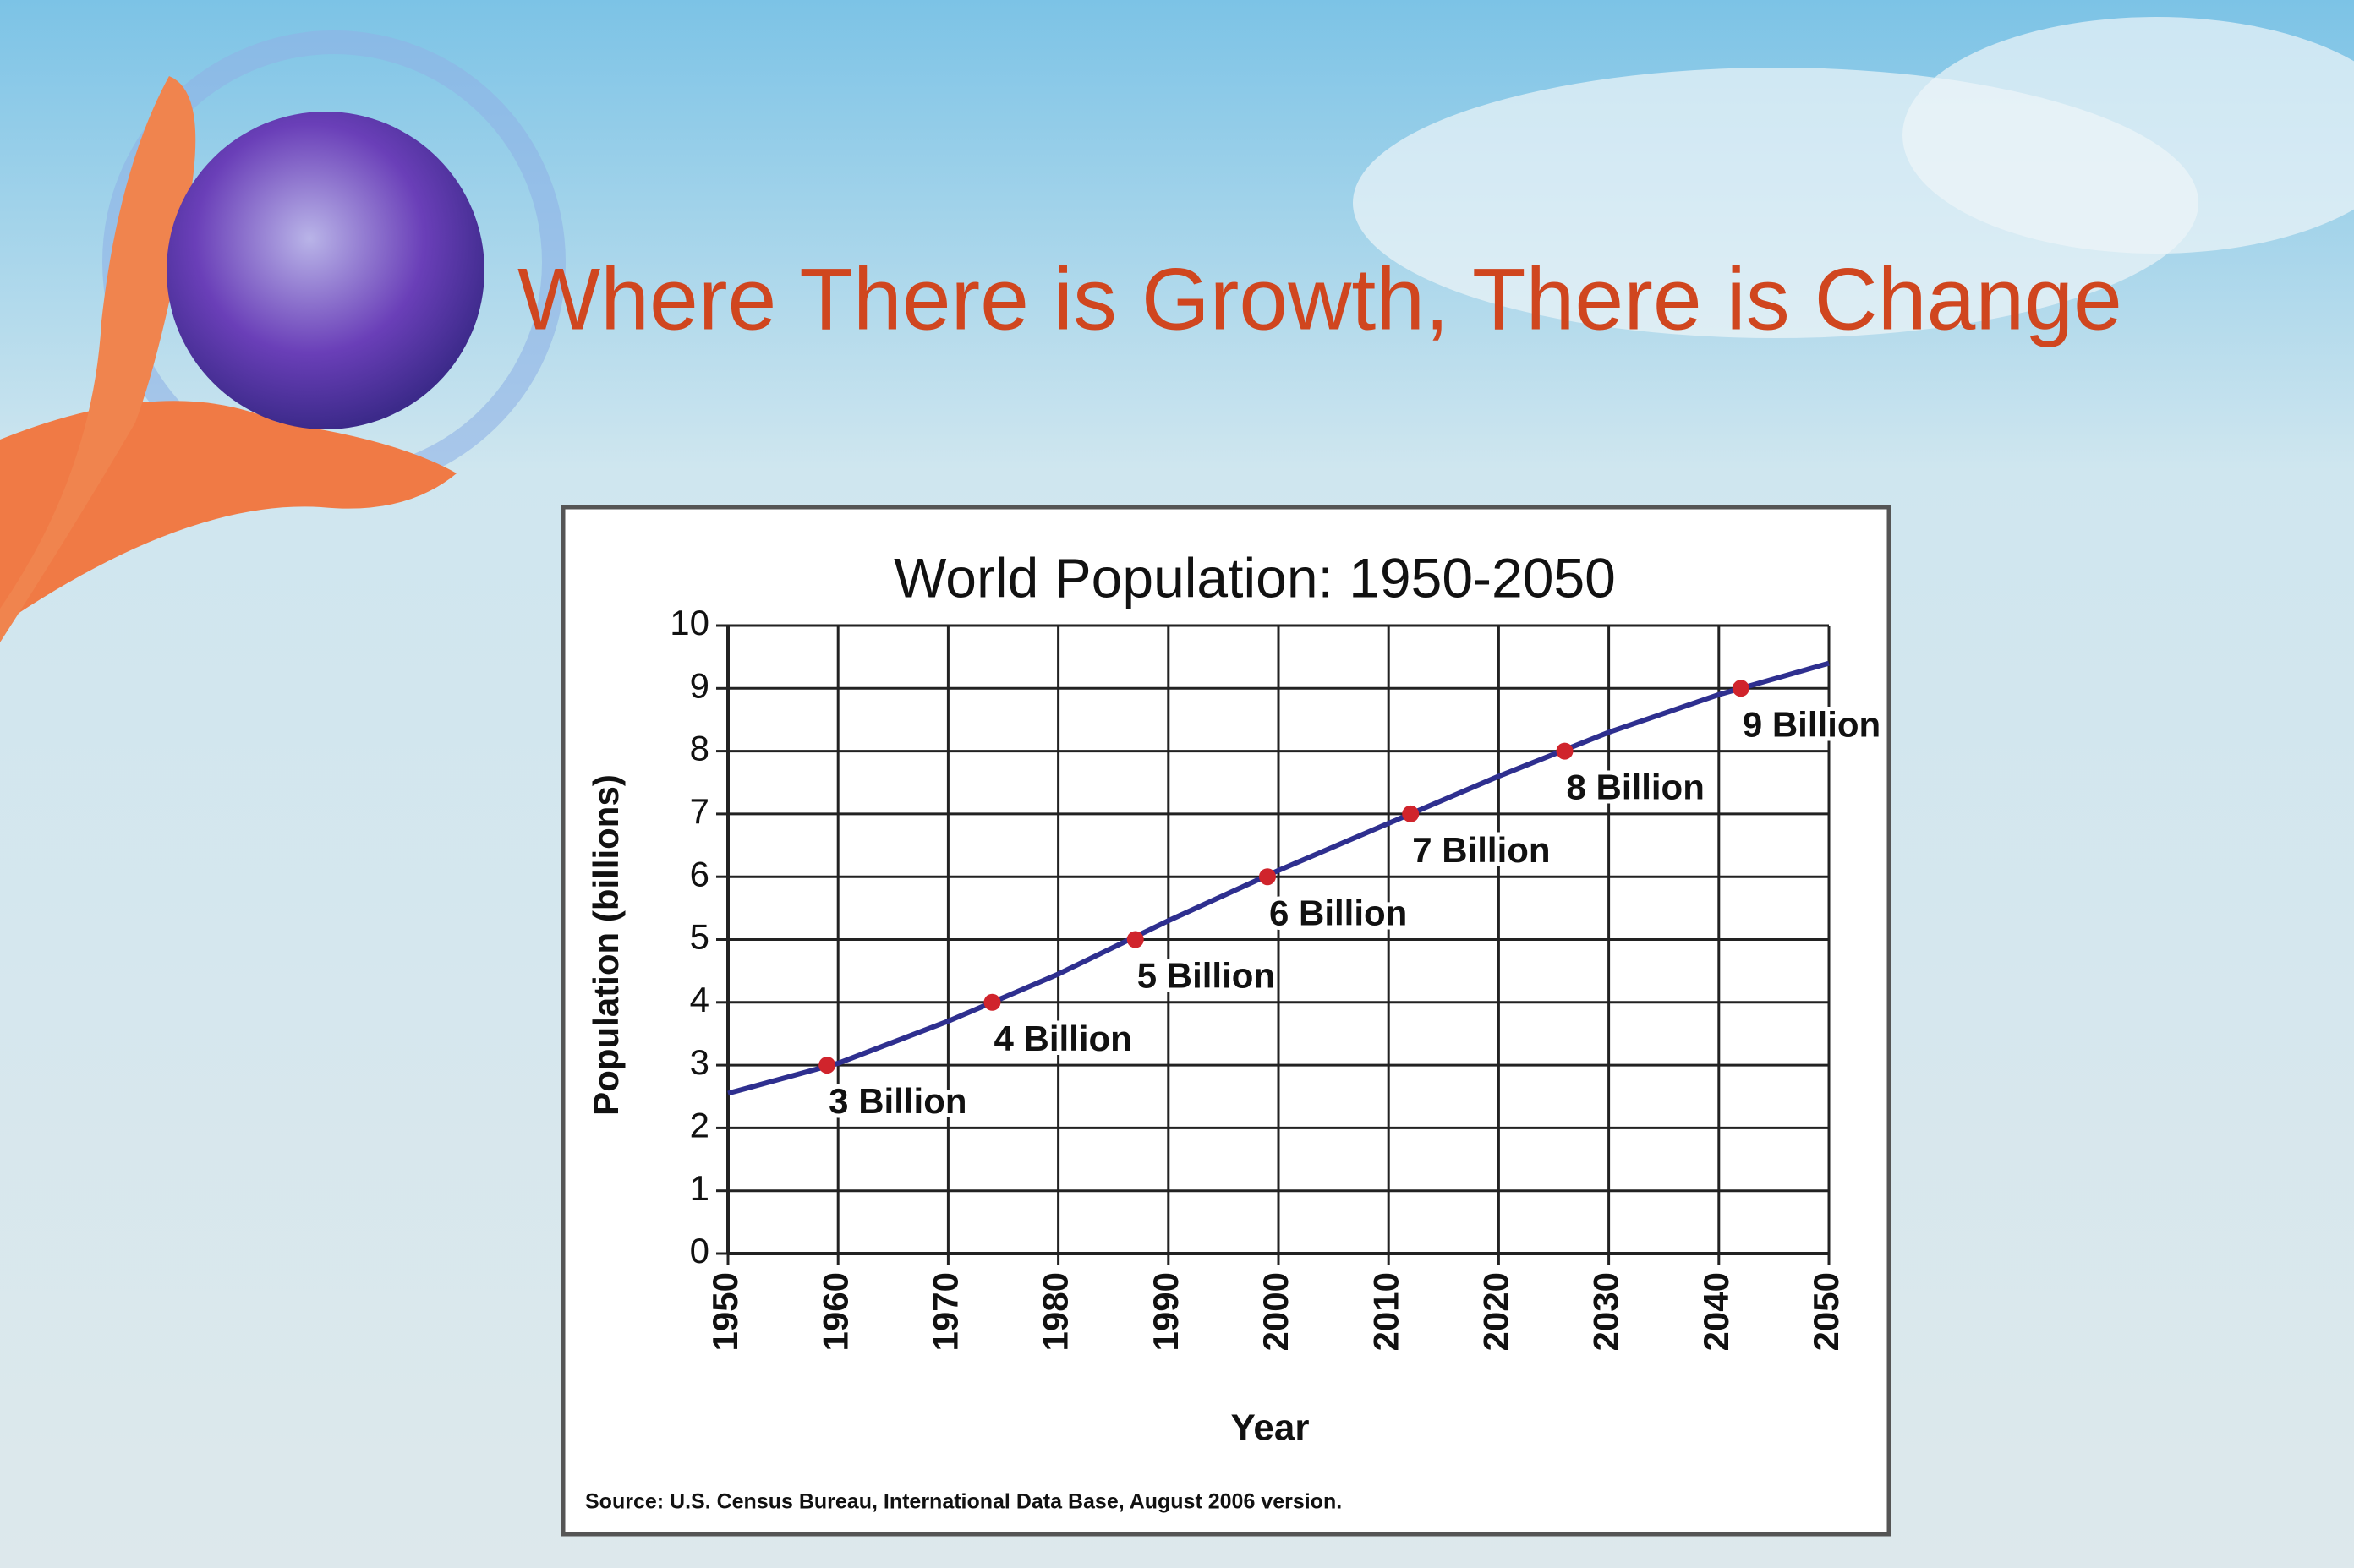  What do you see at coordinates (1481, 850) in the screenshot?
I see `milestone-label: 7 Billion` at bounding box center [1481, 850].